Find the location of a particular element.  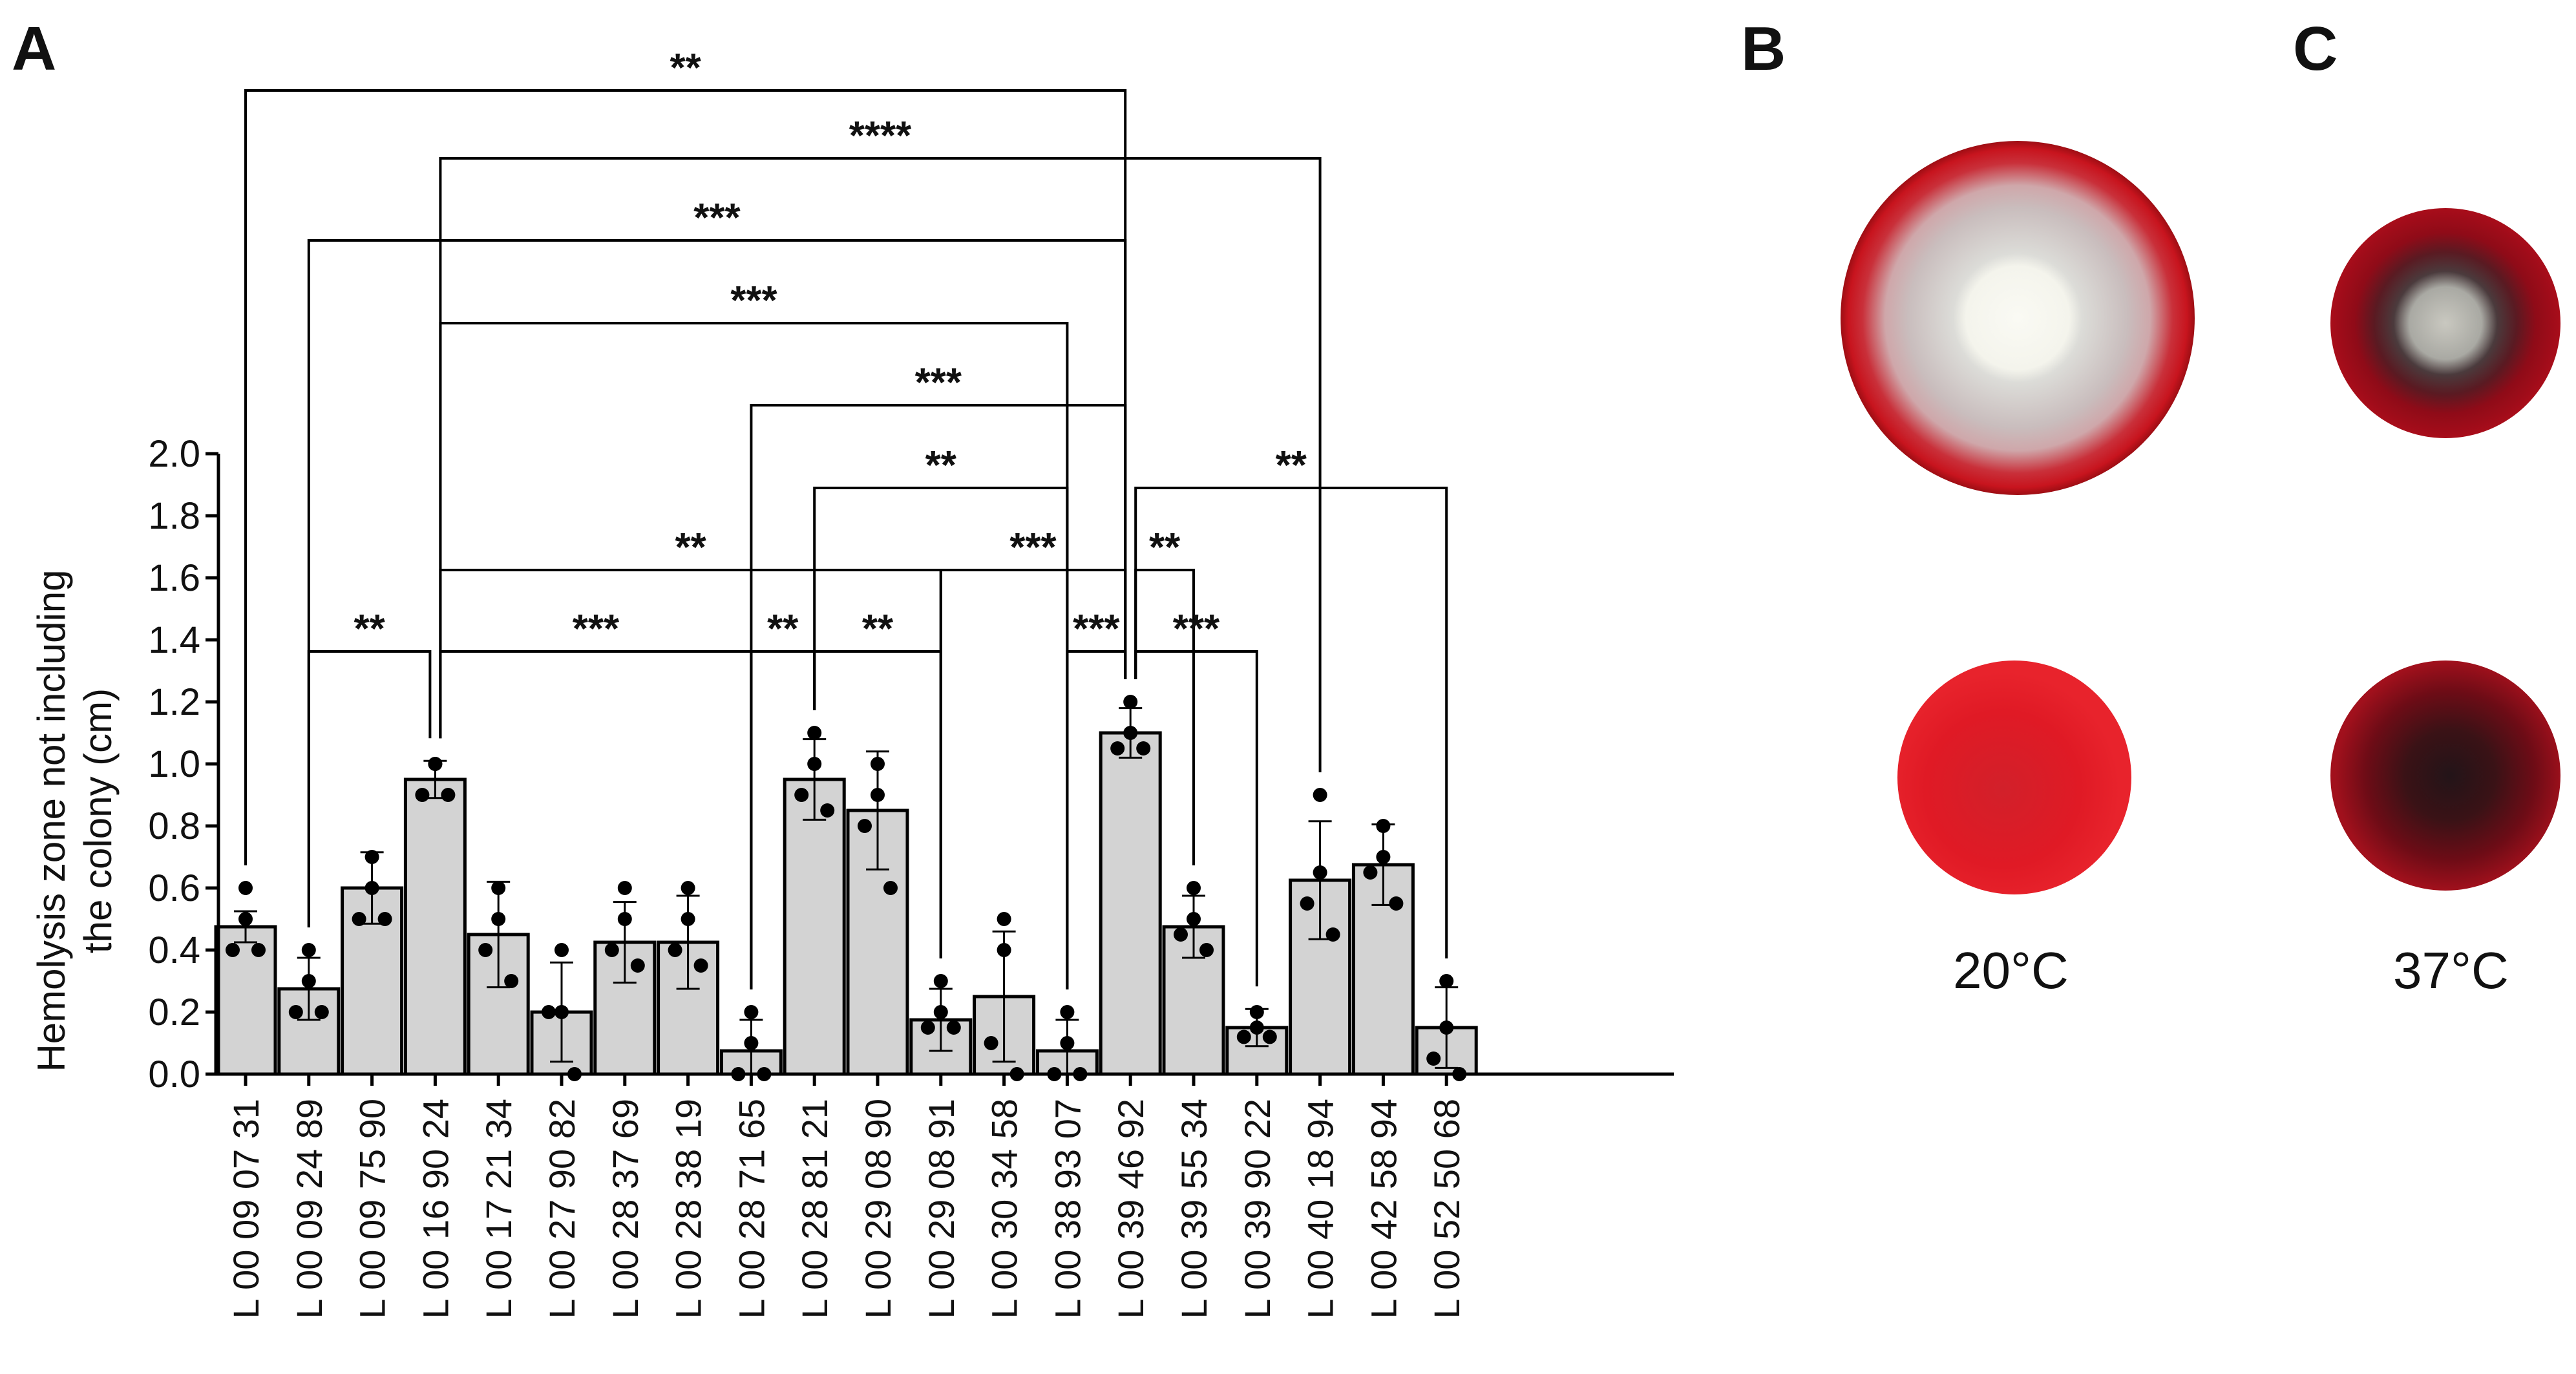

x-tick-label-1: L 00 09 07 31 is located at coordinates (246, 1208).